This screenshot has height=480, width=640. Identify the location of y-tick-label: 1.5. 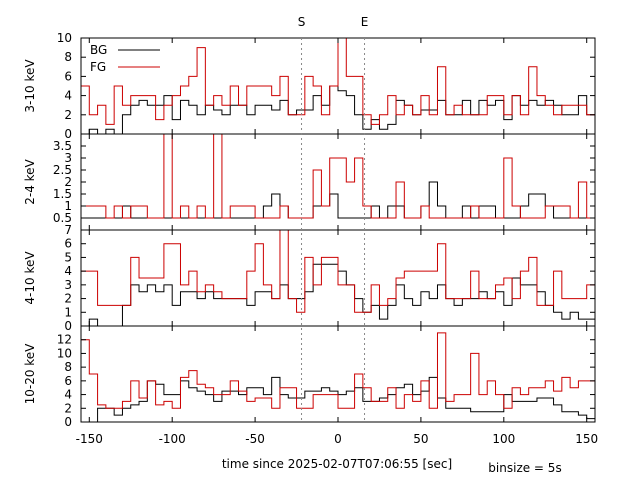
(62, 194).